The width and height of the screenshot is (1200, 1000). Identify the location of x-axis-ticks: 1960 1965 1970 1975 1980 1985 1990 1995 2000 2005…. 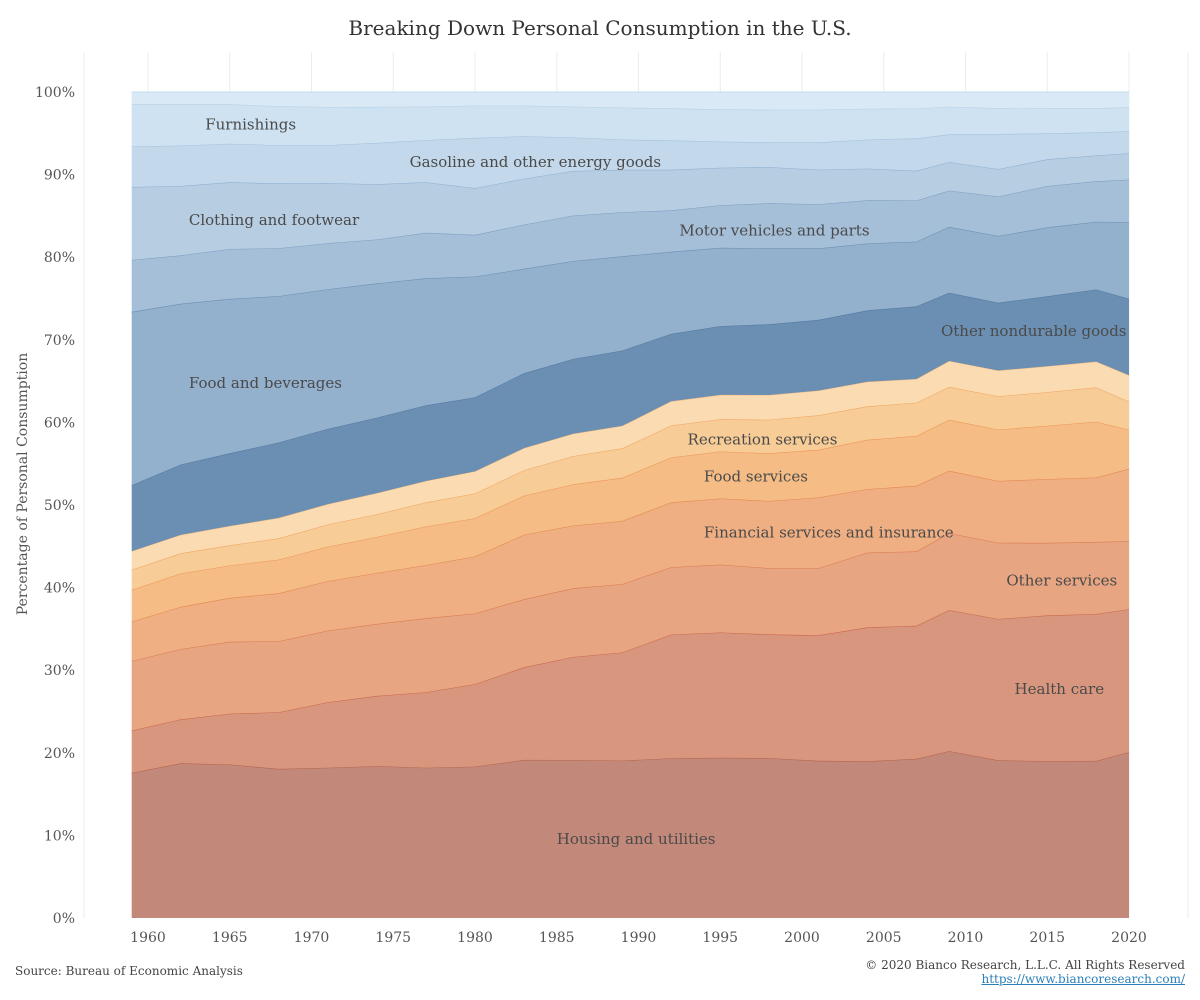
(638, 938).